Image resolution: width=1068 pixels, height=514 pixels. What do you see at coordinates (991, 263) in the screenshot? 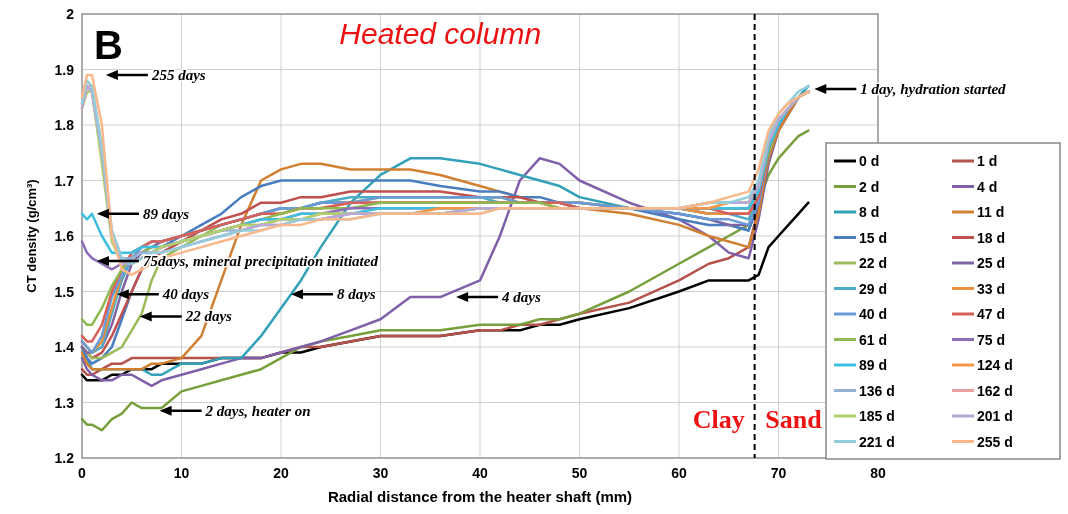
I see `legend-label: 25 d` at bounding box center [991, 263].